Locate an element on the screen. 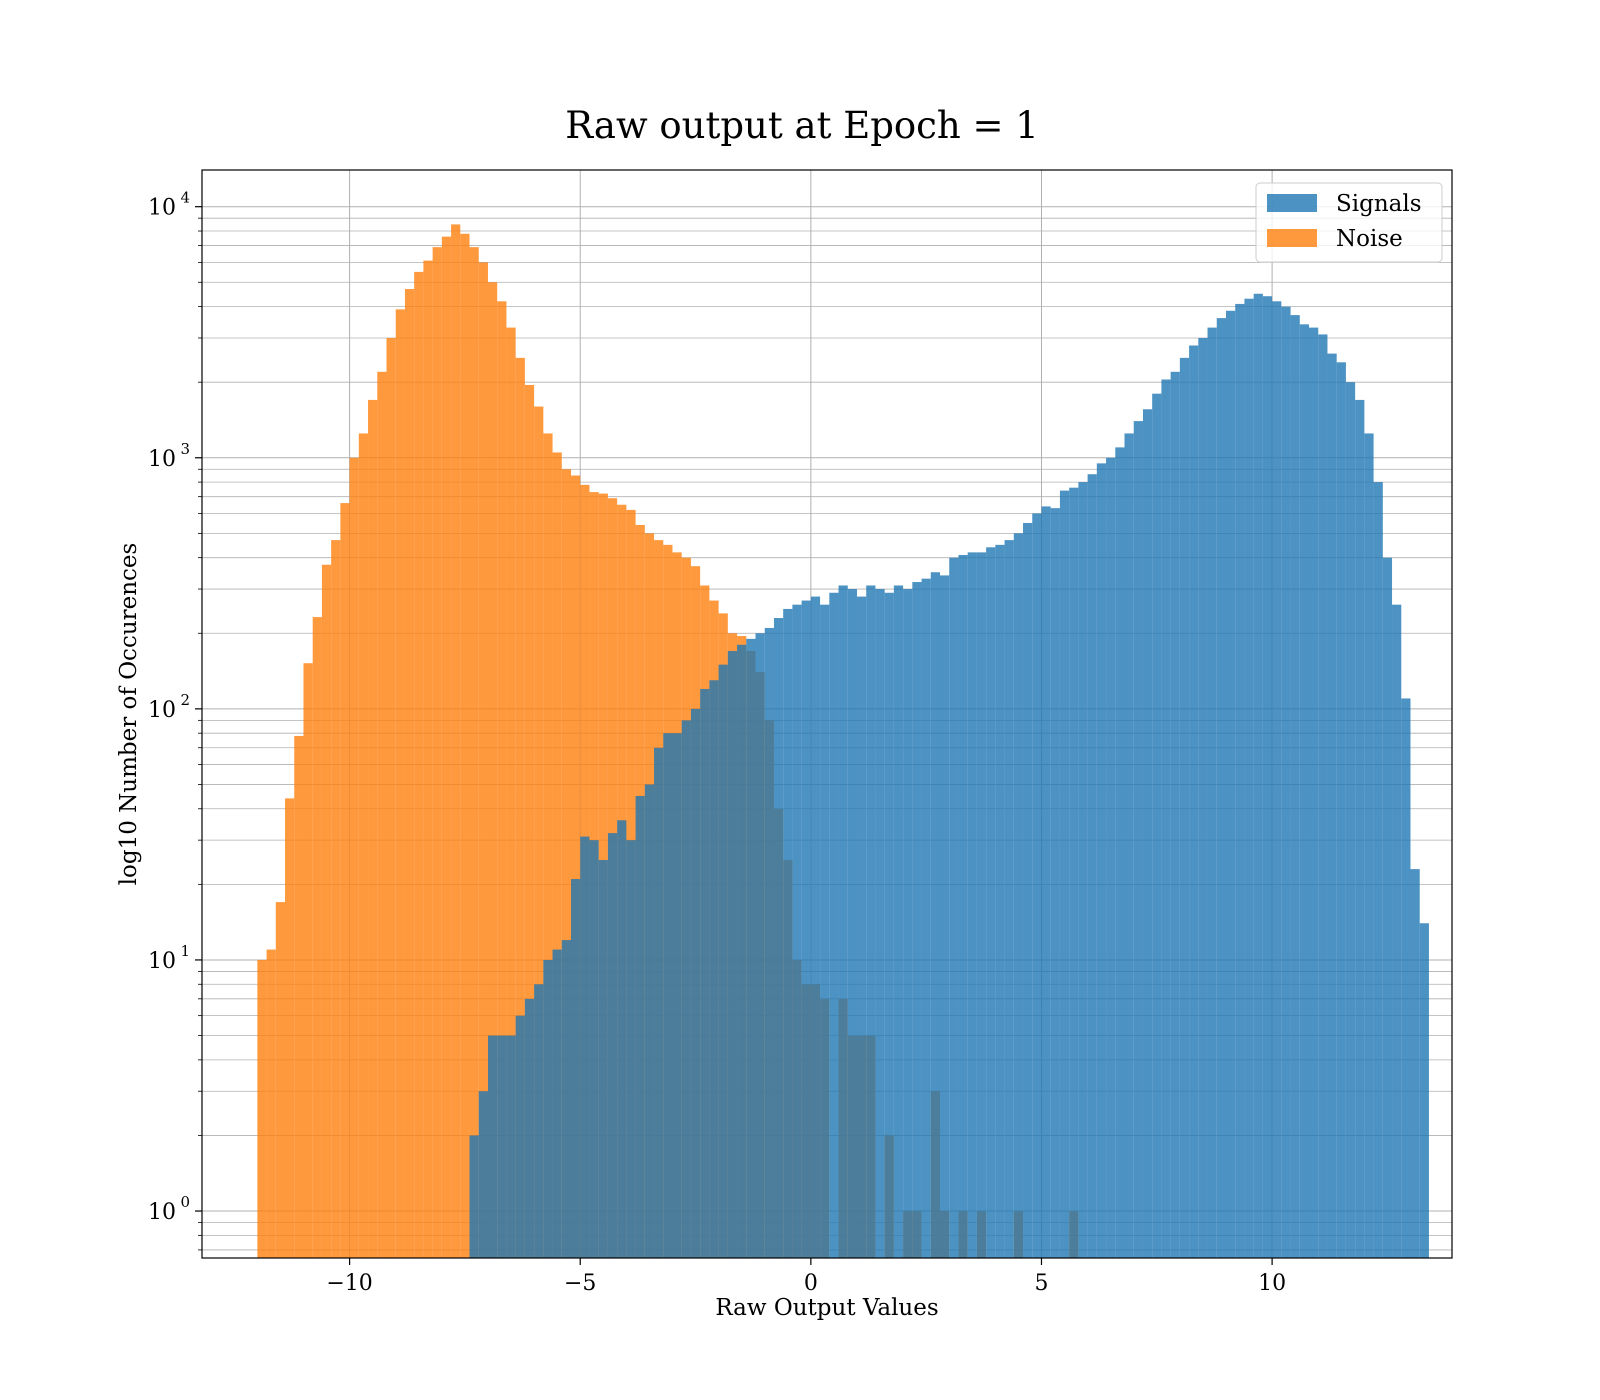  x-tick-label: −10 is located at coordinates (349, 1283).